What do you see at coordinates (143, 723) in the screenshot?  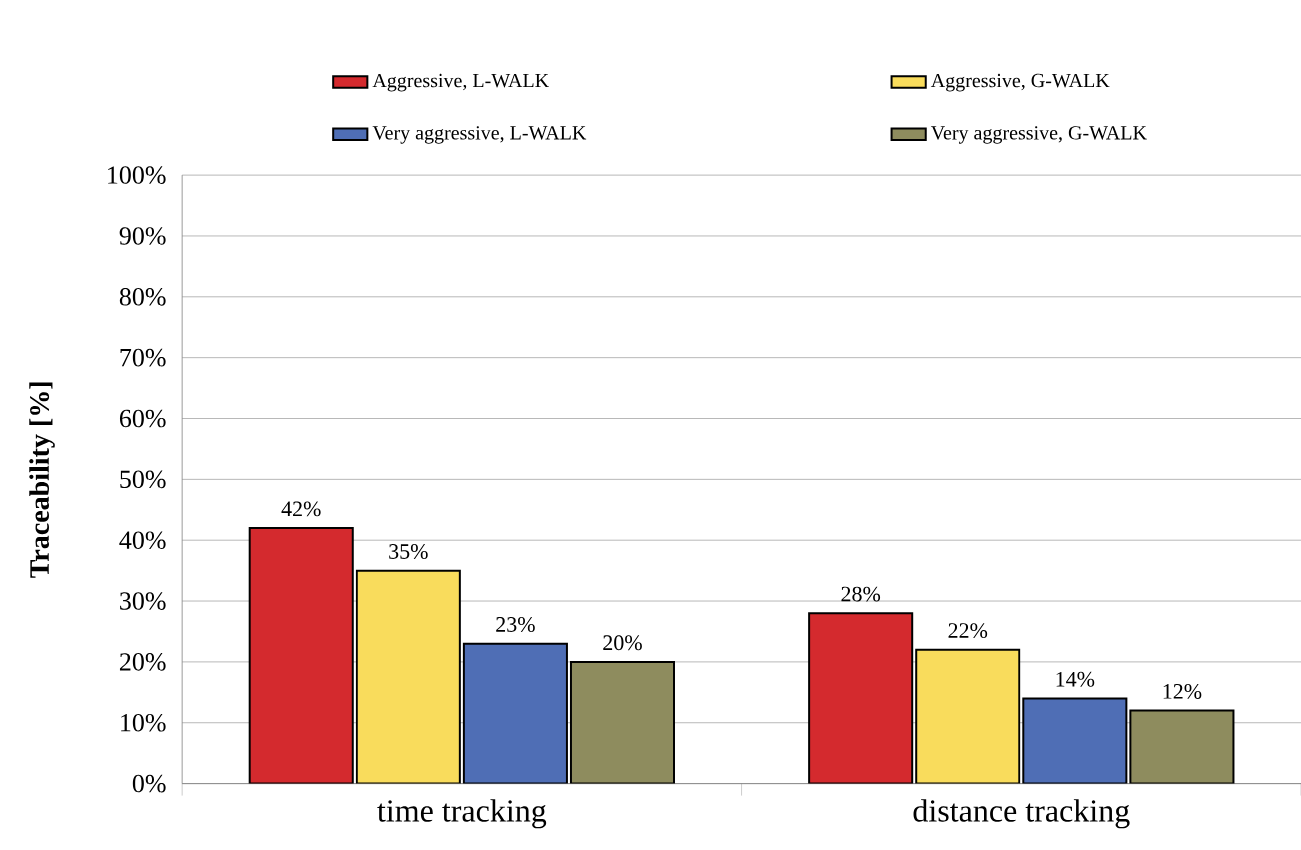 I see `y-tick-label: 10%` at bounding box center [143, 723].